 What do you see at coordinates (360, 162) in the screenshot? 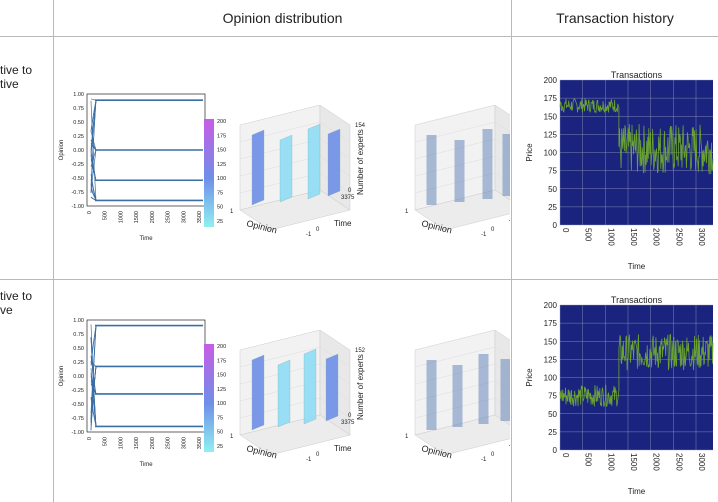
I see `z-axis-label: Number of experts` at bounding box center [360, 162].